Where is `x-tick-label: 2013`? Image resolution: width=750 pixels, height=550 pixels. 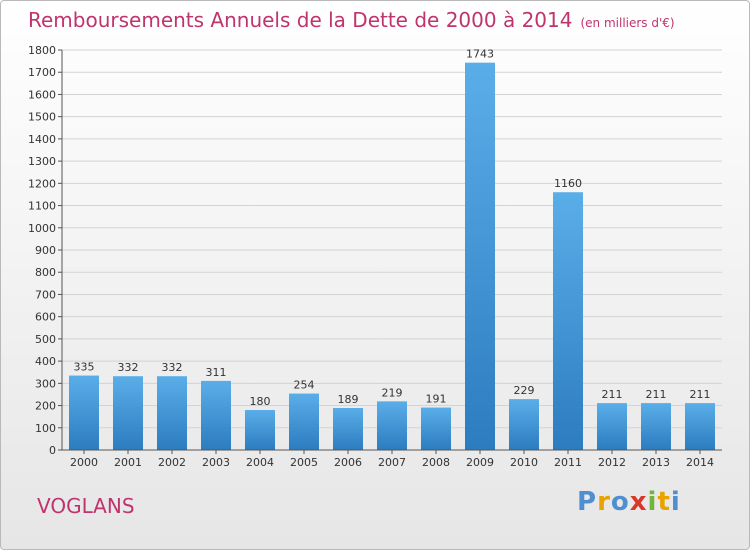
x-tick-label: 2013 is located at coordinates (656, 462).